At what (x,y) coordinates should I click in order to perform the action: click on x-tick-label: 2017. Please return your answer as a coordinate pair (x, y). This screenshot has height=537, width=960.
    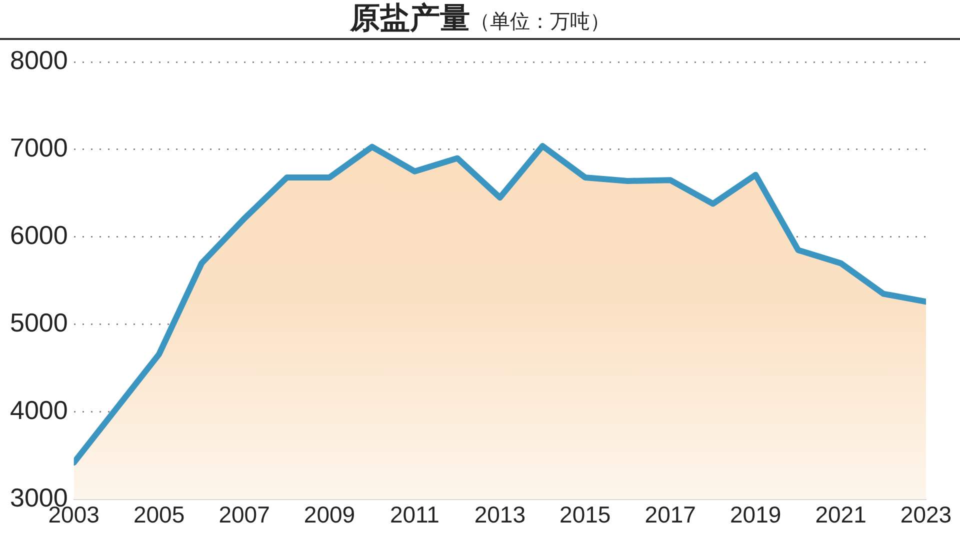
    Looking at the image, I should click on (670, 515).